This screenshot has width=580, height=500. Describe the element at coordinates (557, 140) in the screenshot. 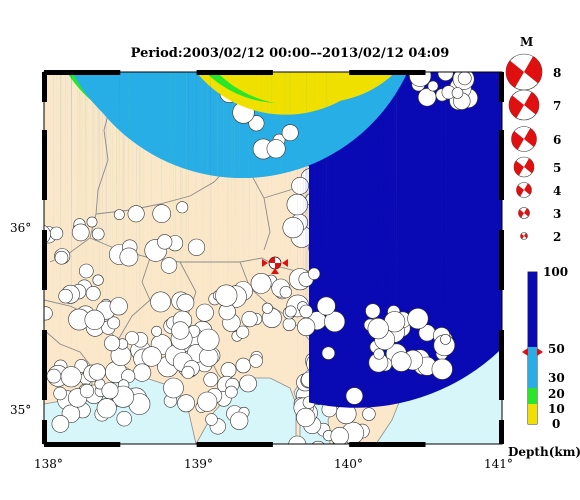

I see `magnitude-label-6: 6` at that location.